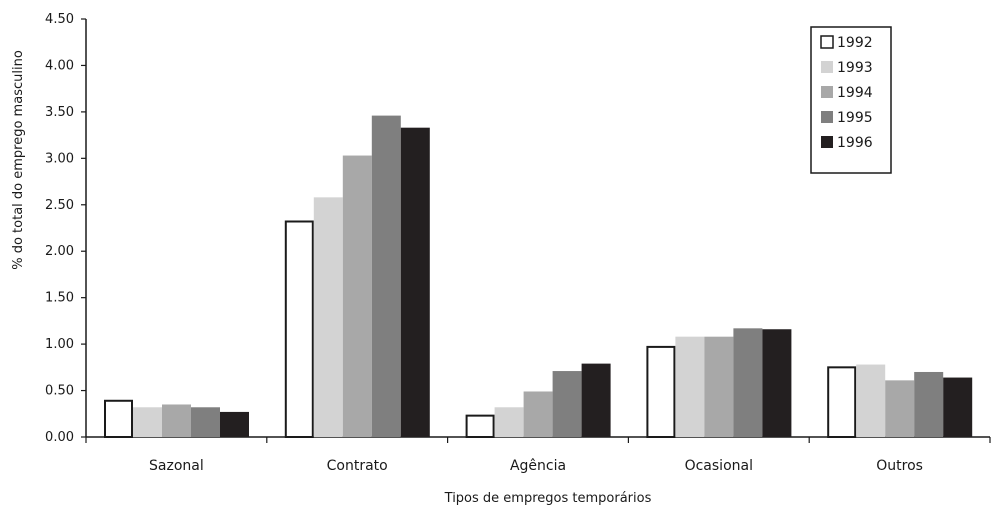 The width and height of the screenshot is (991, 508). What do you see at coordinates (958, 407) in the screenshot?
I see `bar-1996-outros` at bounding box center [958, 407].